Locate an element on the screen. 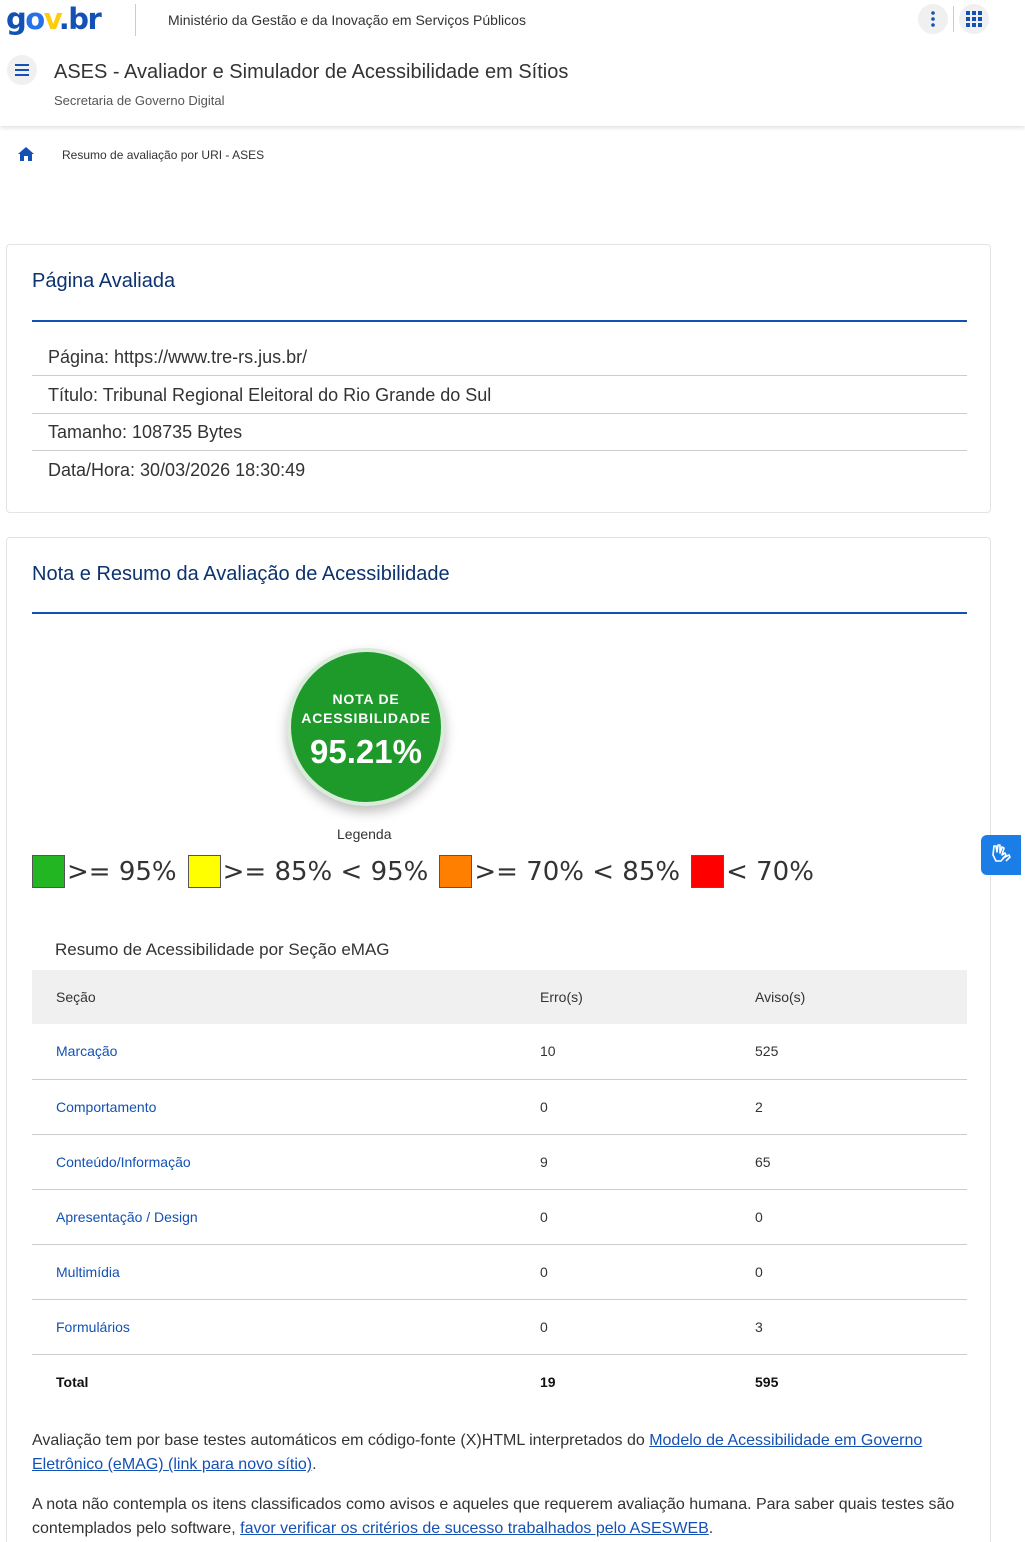  section-link: Formulários is located at coordinates (93, 1326).